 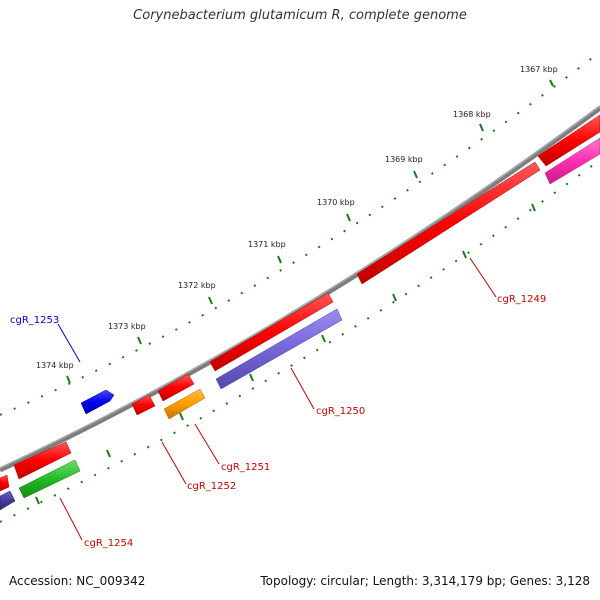 What do you see at coordinates (55, 365) in the screenshot?
I see `tick-label: 1374 kbp` at bounding box center [55, 365].